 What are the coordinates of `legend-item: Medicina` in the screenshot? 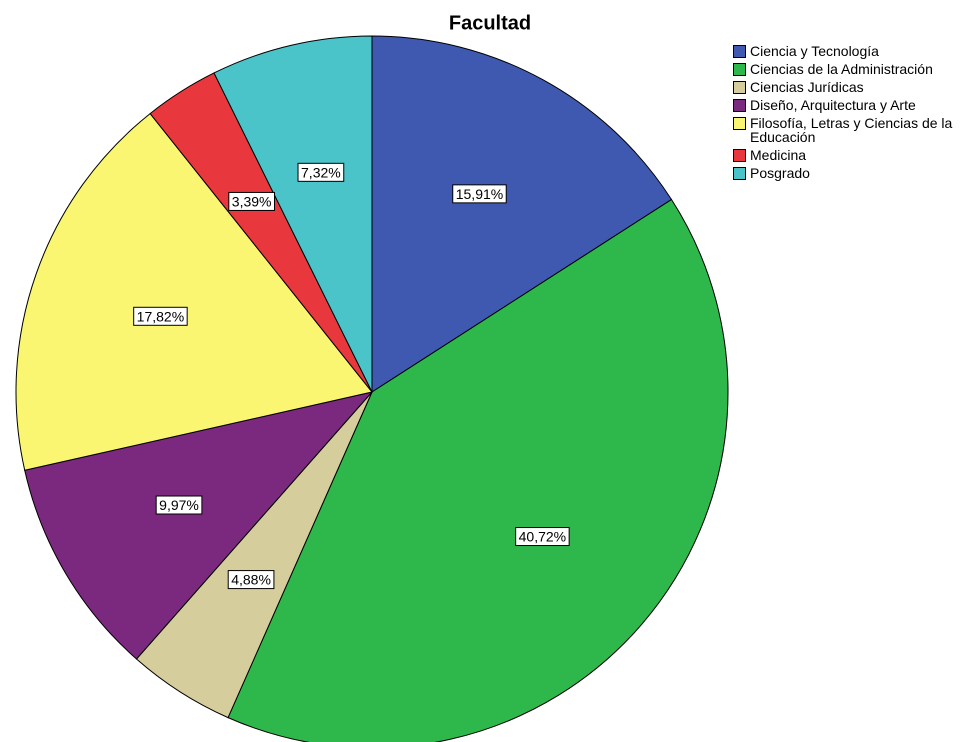 It's located at (847, 155).